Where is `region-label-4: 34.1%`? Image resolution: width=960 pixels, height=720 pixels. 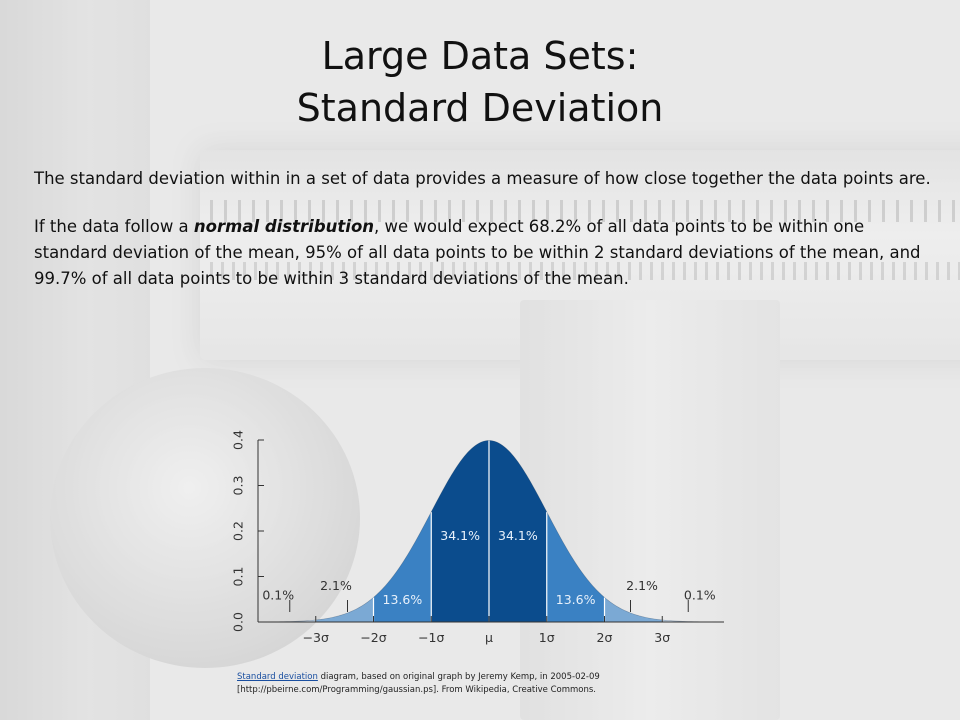 region-label-4: 34.1% is located at coordinates (518, 535).